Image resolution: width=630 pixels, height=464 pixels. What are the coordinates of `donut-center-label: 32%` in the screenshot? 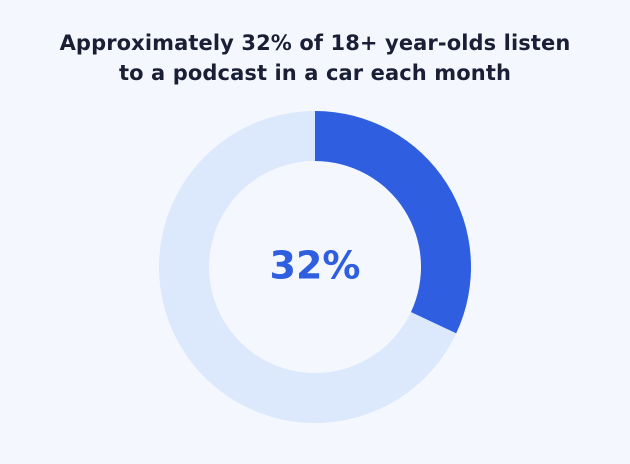 It's located at (315, 266).